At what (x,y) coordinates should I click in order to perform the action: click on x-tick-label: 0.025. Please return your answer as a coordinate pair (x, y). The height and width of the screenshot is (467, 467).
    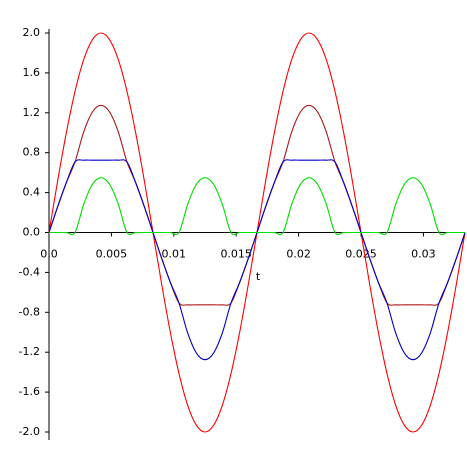
    Looking at the image, I should click on (361, 254).